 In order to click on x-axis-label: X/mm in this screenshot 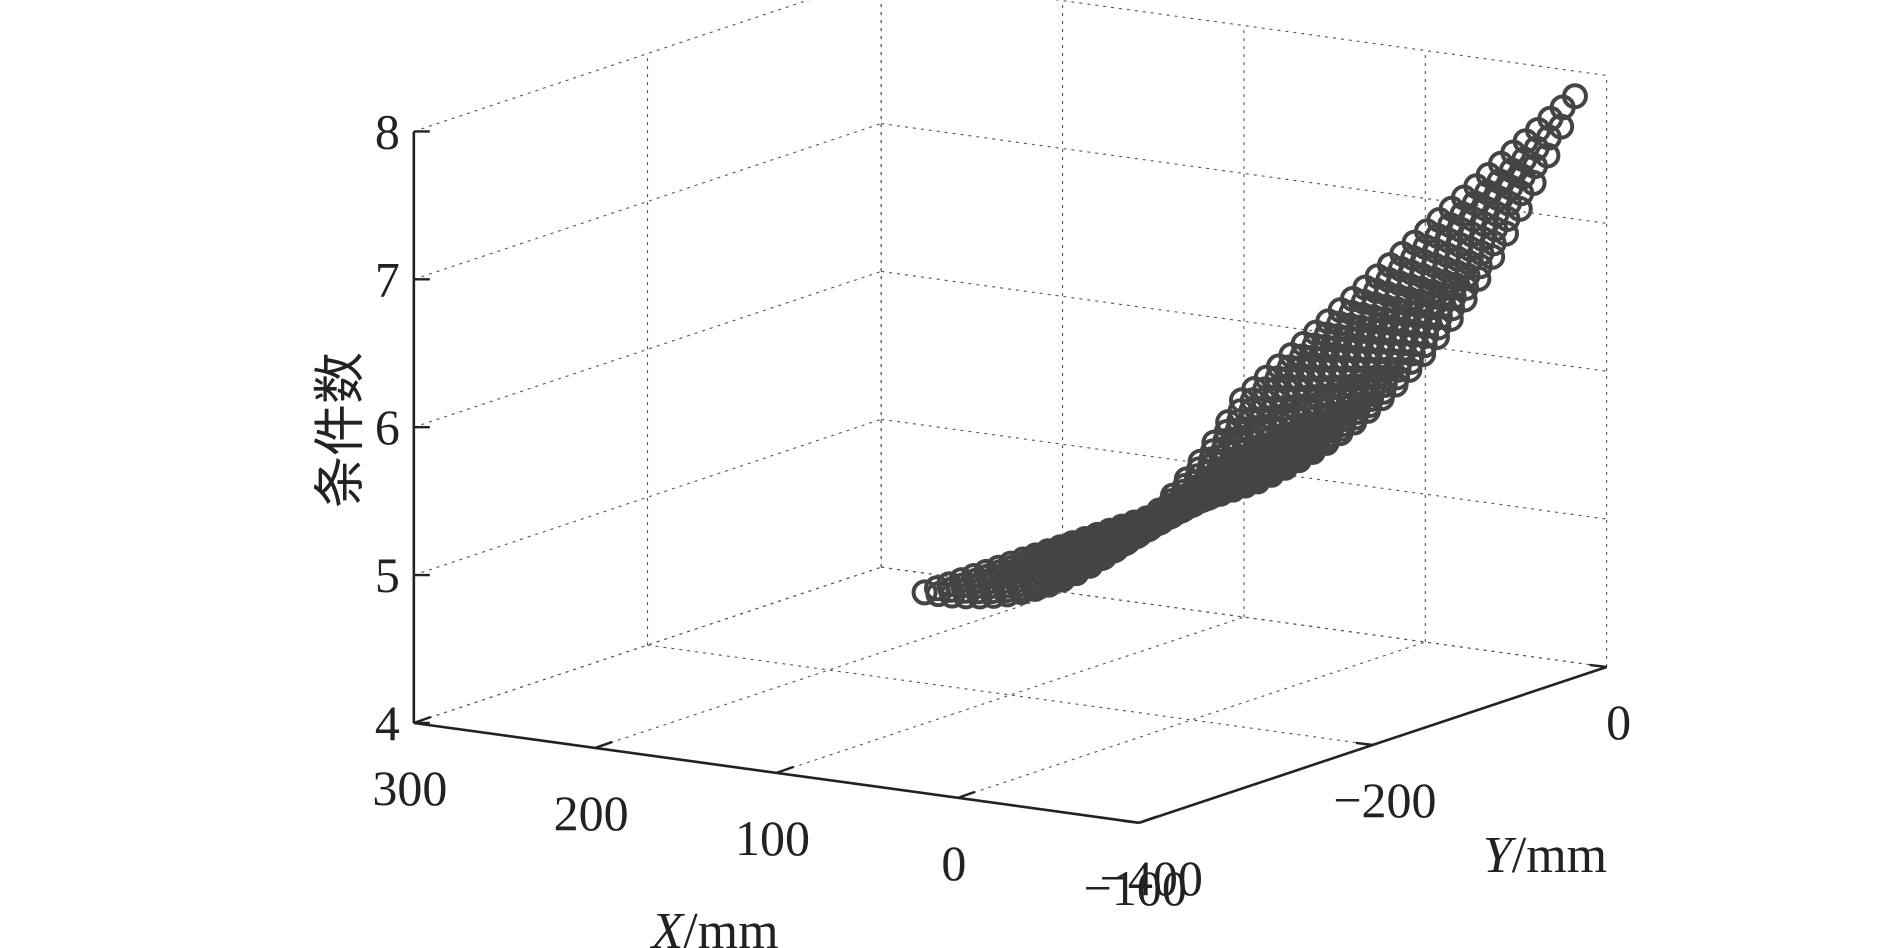, I will do `click(713, 925)`.